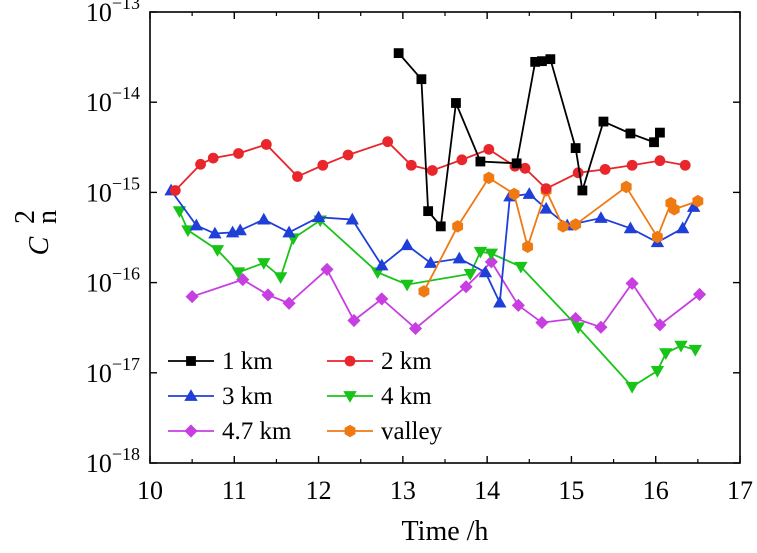 This screenshot has height=553, width=757. What do you see at coordinates (412, 431) in the screenshot?
I see `legend-label: valley` at bounding box center [412, 431].